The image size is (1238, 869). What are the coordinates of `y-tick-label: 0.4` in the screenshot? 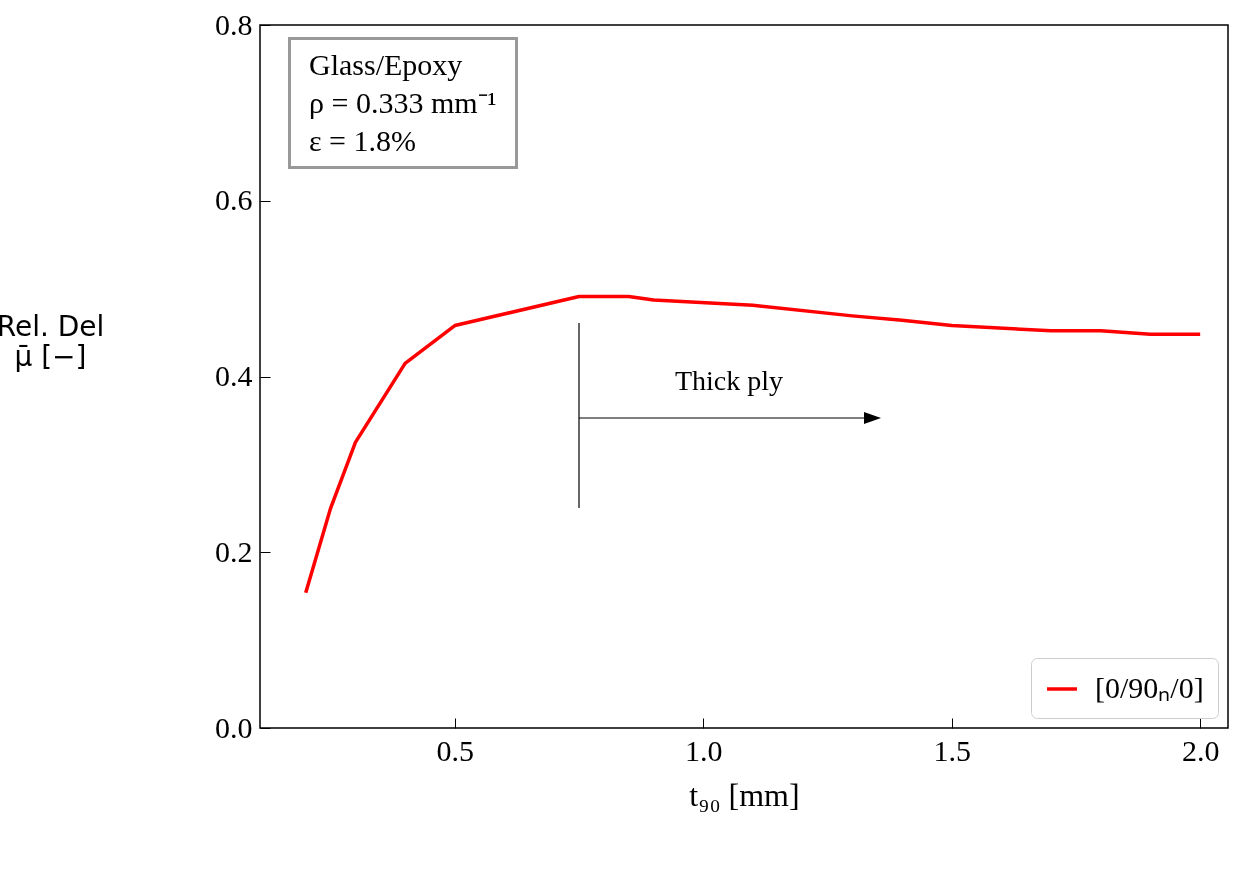 It's located at (234, 375).